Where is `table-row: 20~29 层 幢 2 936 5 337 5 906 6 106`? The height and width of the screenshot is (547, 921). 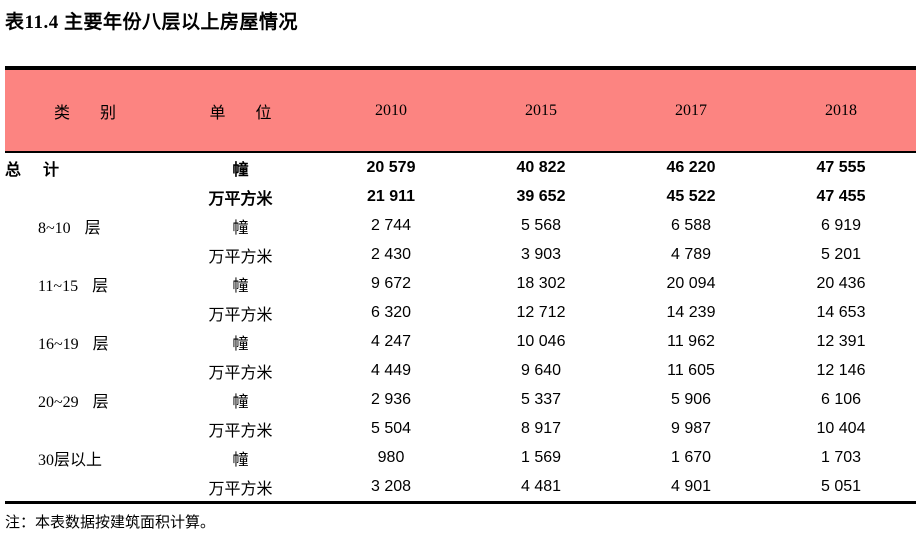 table-row: 20~29 层 幢 2 936 5 337 5 906 6 106 is located at coordinates (460, 399).